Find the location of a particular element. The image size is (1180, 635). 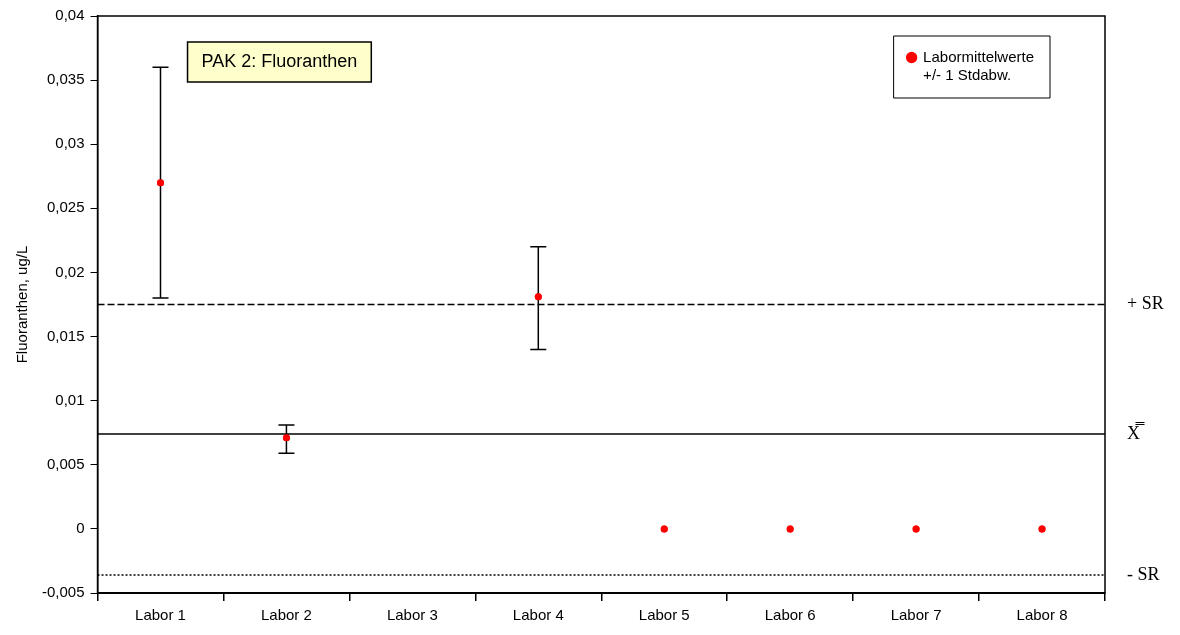

y-tick-label: 0 is located at coordinates (80, 528).